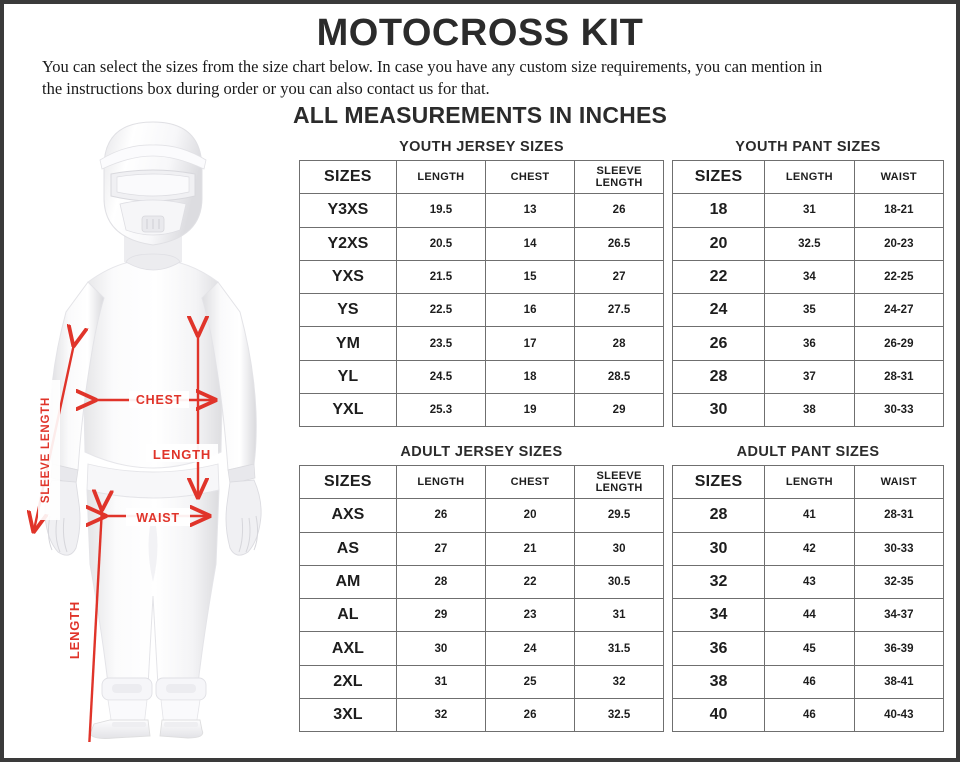  Describe the element at coordinates (808, 452) in the screenshot. I see `adult-pant-title: ADULT PANT SIZES` at that location.